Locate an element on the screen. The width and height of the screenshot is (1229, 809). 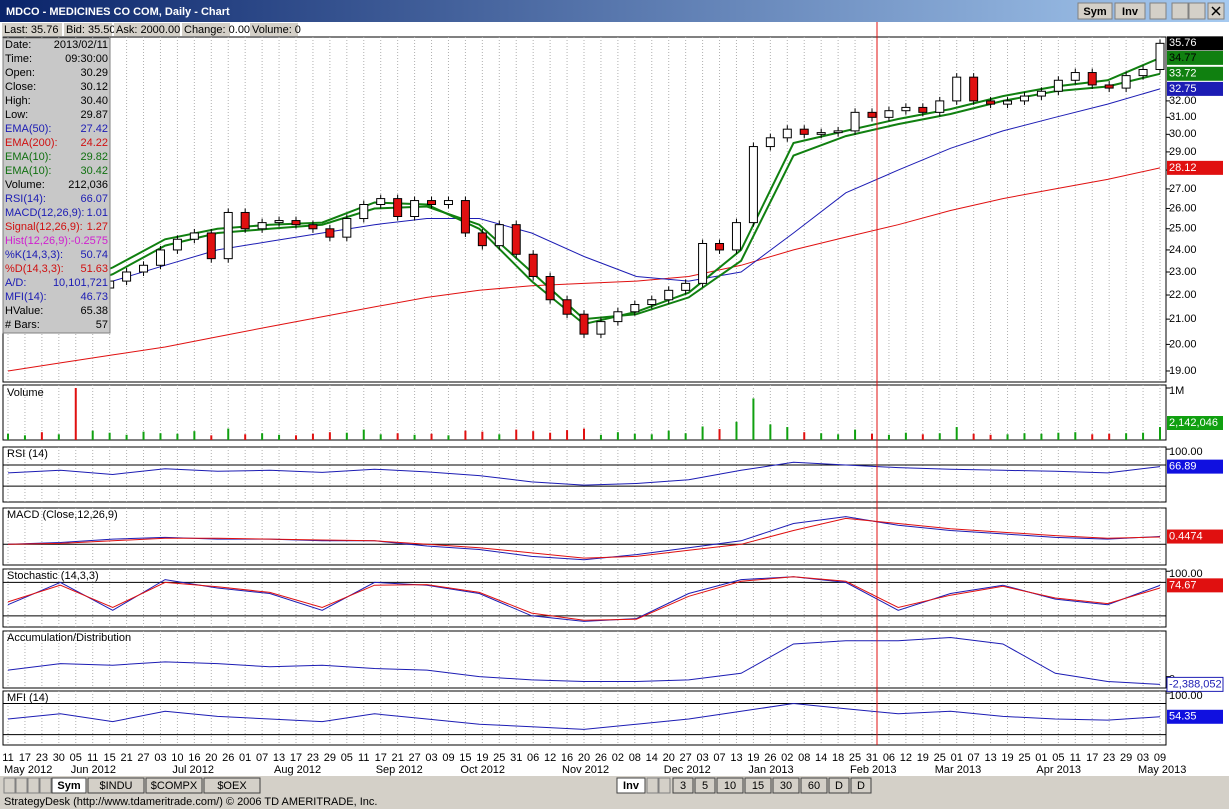
symbol-tab-label: $OEX is located at coordinates (232, 786).